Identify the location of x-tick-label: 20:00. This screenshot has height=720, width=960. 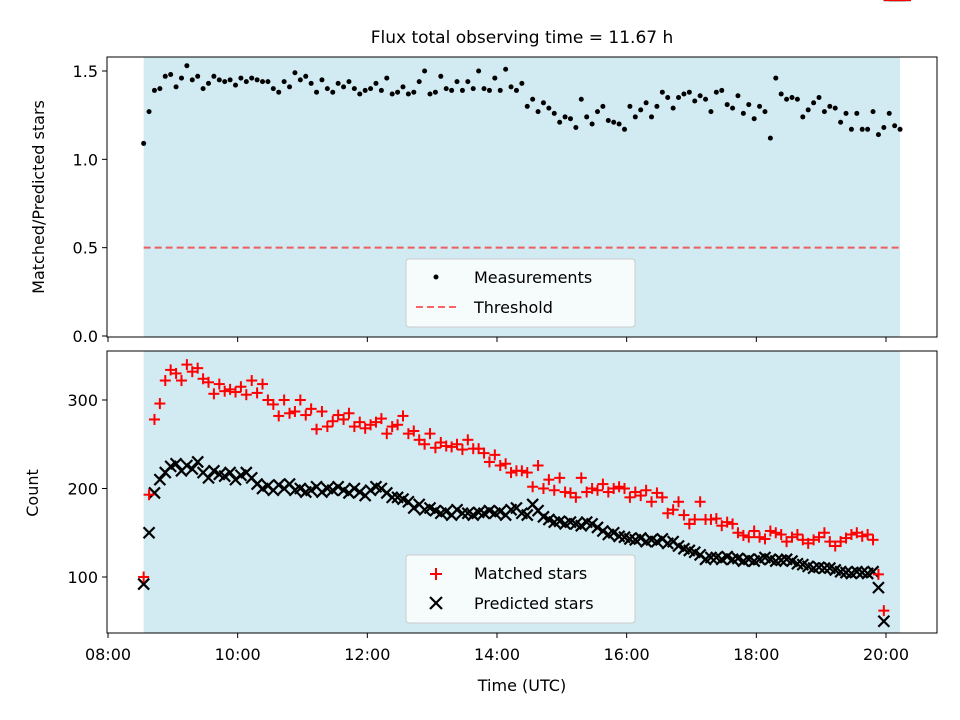
(886, 654).